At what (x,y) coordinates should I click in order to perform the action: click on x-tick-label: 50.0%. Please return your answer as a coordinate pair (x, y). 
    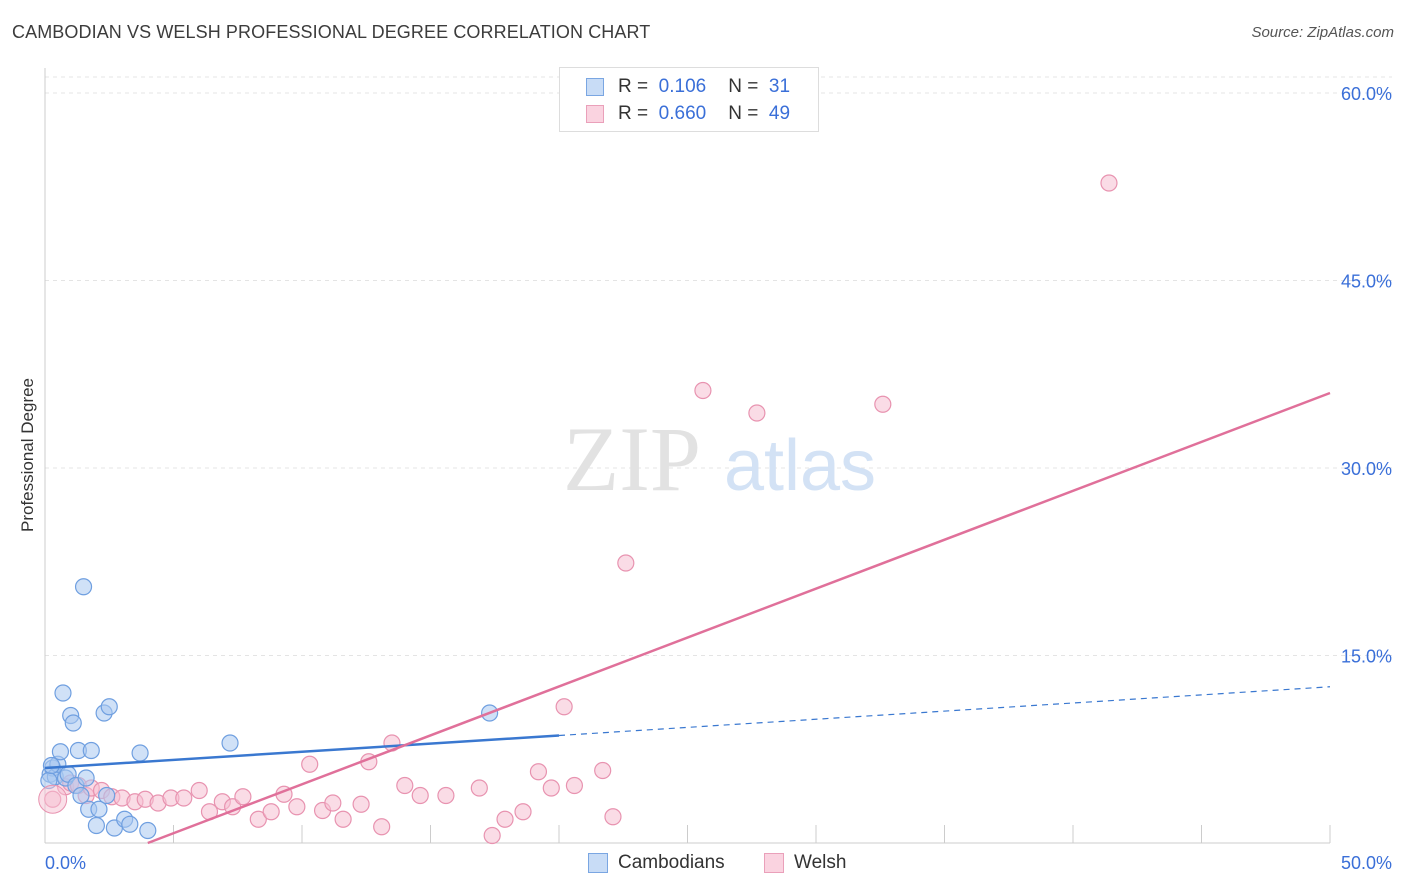
    Looking at the image, I should click on (1366, 863).